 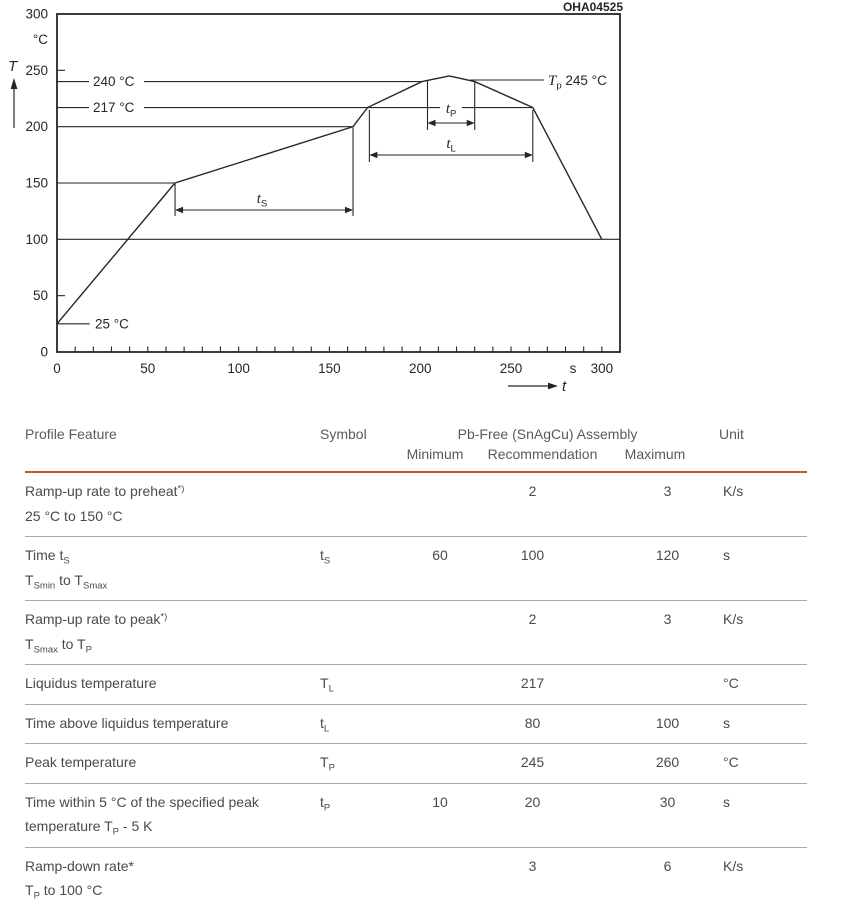 What do you see at coordinates (532, 722) in the screenshot?
I see `cell-recommendation: 80` at bounding box center [532, 722].